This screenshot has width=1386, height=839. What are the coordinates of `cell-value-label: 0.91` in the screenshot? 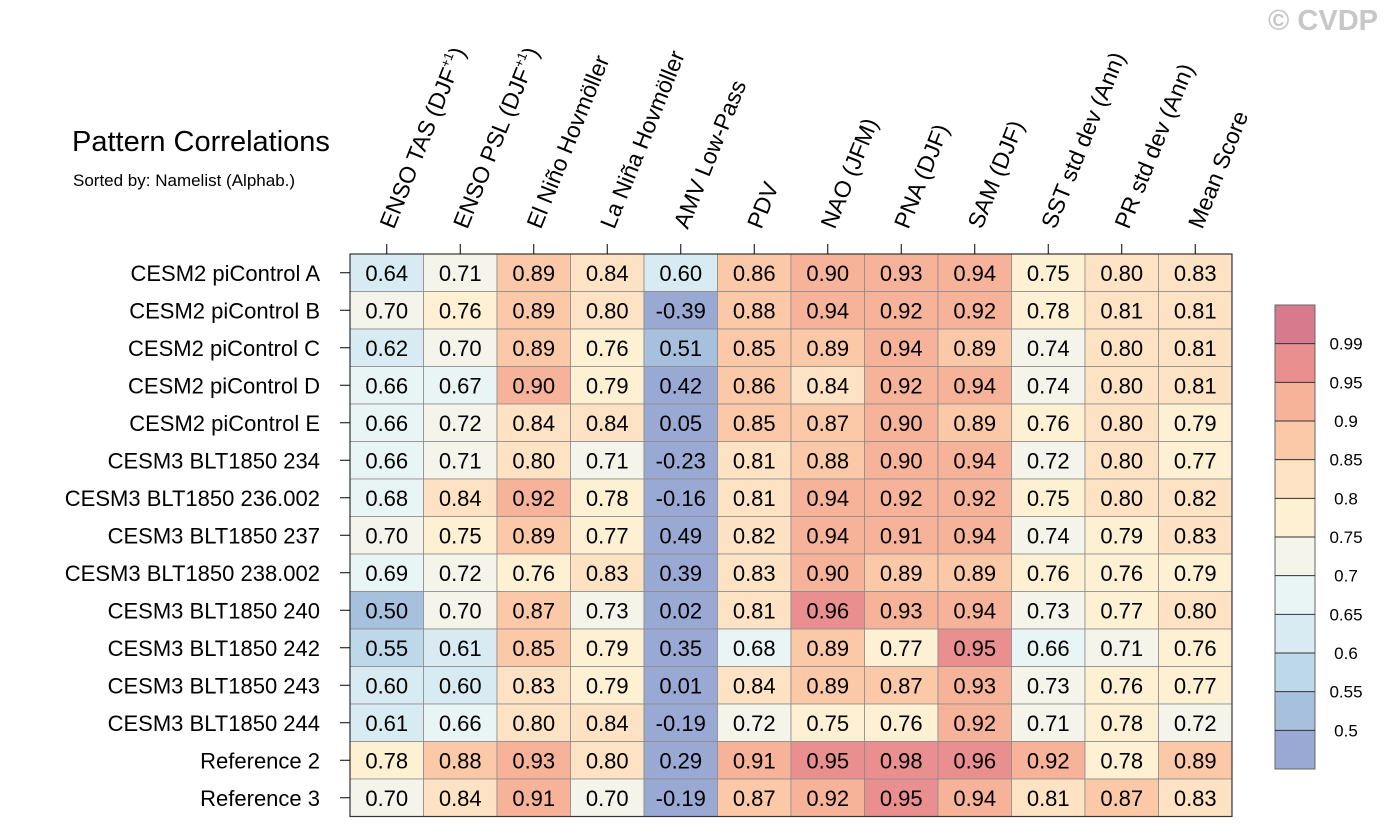 It's located at (901, 535).